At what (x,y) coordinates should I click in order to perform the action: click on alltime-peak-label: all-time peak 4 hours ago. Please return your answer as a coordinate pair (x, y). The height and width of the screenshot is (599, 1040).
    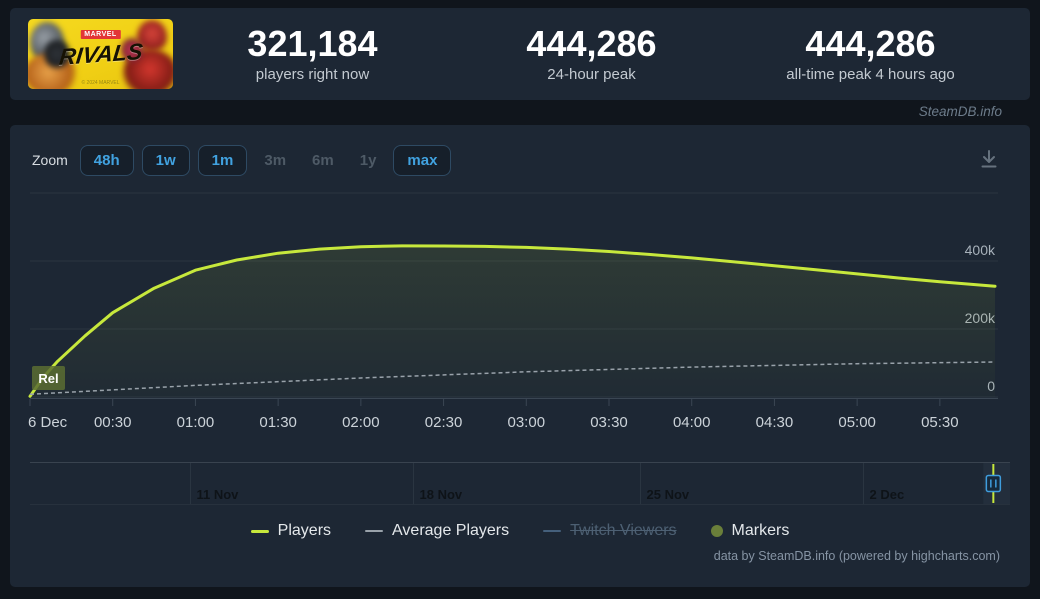
    Looking at the image, I should click on (870, 74).